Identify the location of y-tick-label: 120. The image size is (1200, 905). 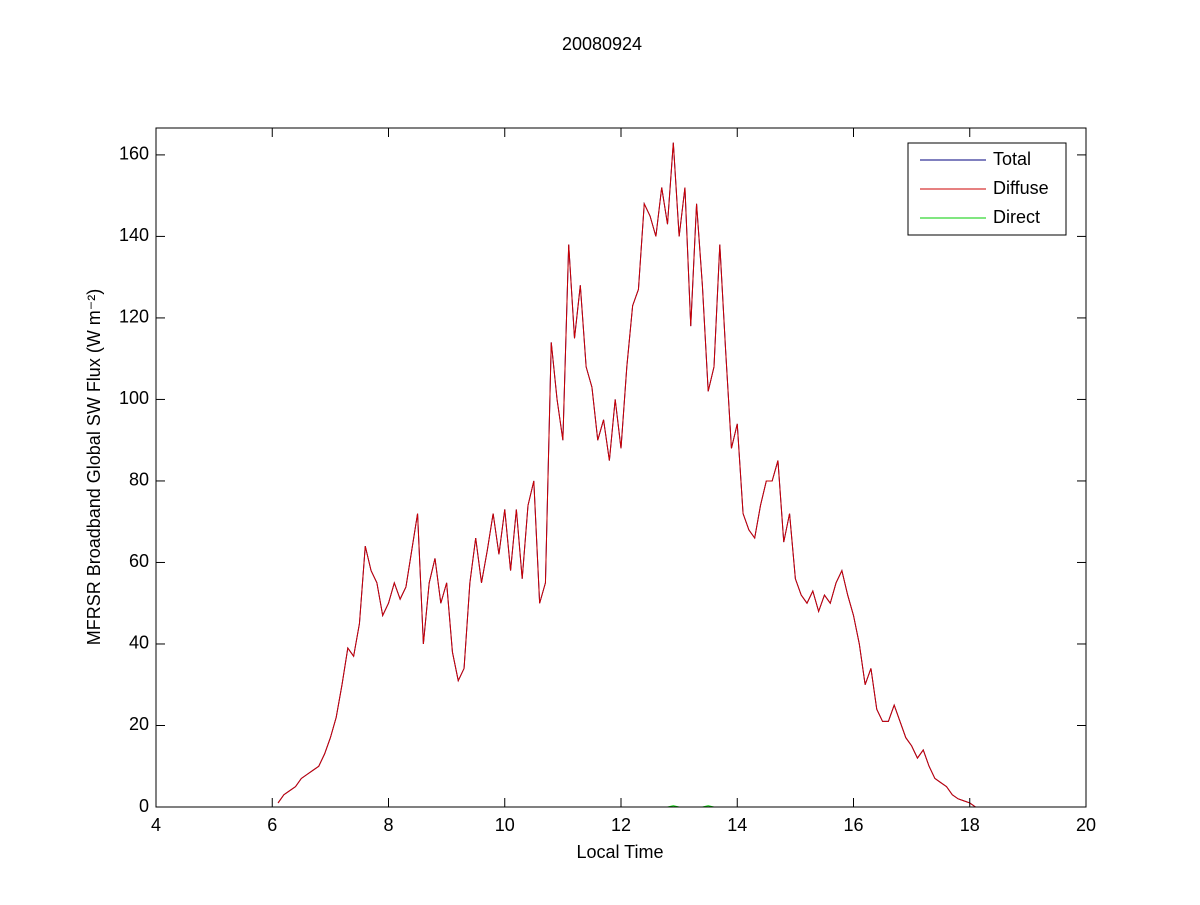
(134, 317).